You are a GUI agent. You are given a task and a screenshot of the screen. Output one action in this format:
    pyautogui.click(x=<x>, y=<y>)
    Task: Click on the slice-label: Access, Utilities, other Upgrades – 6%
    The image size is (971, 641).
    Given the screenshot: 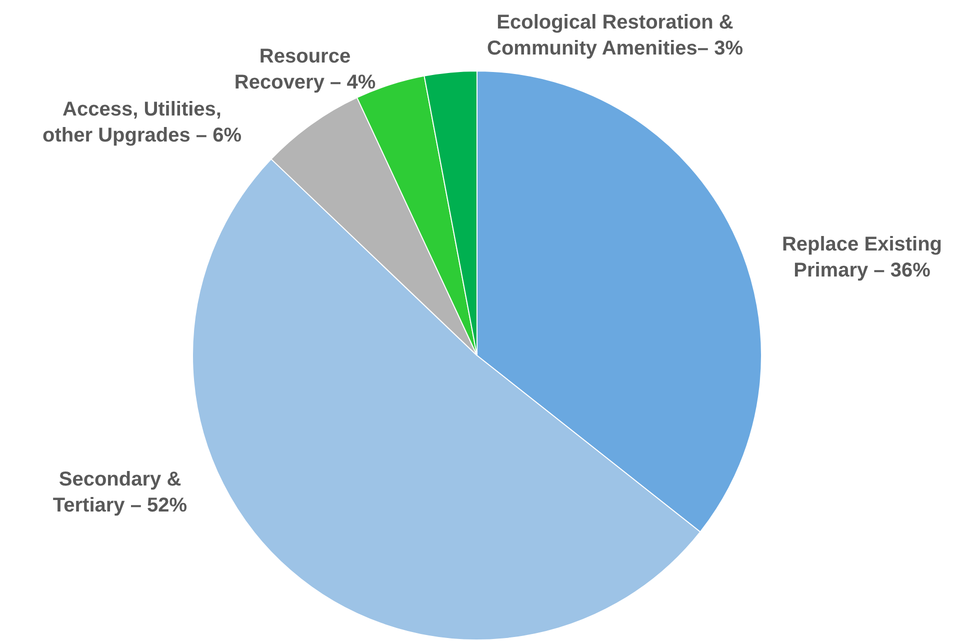 What is the action you would take?
    pyautogui.click(x=142, y=122)
    